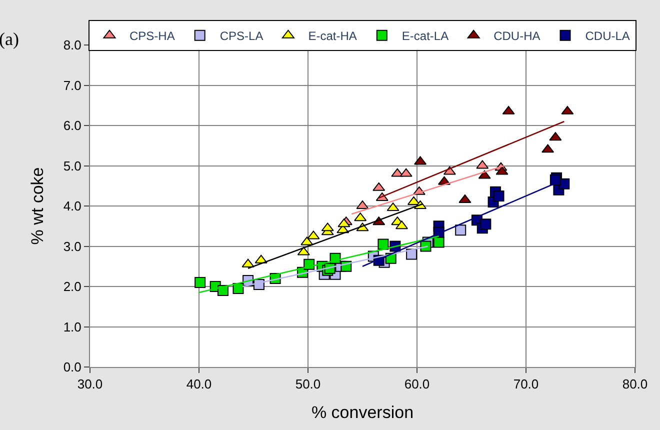 The image size is (660, 430). What do you see at coordinates (9, 39) in the screenshot?
I see `text: (a)` at bounding box center [9, 39].